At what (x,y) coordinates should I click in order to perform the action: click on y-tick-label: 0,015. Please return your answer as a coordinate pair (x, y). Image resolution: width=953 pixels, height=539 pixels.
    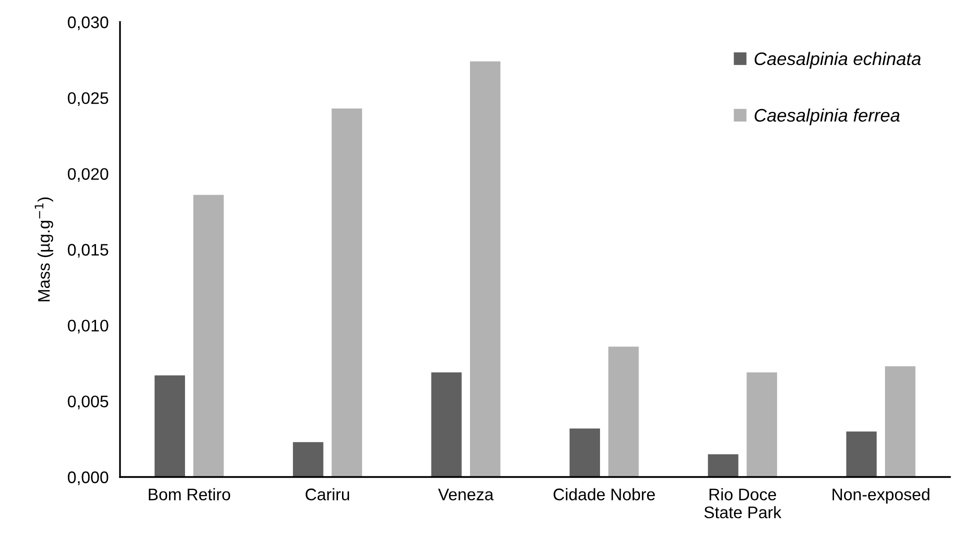
    Looking at the image, I should click on (88, 251).